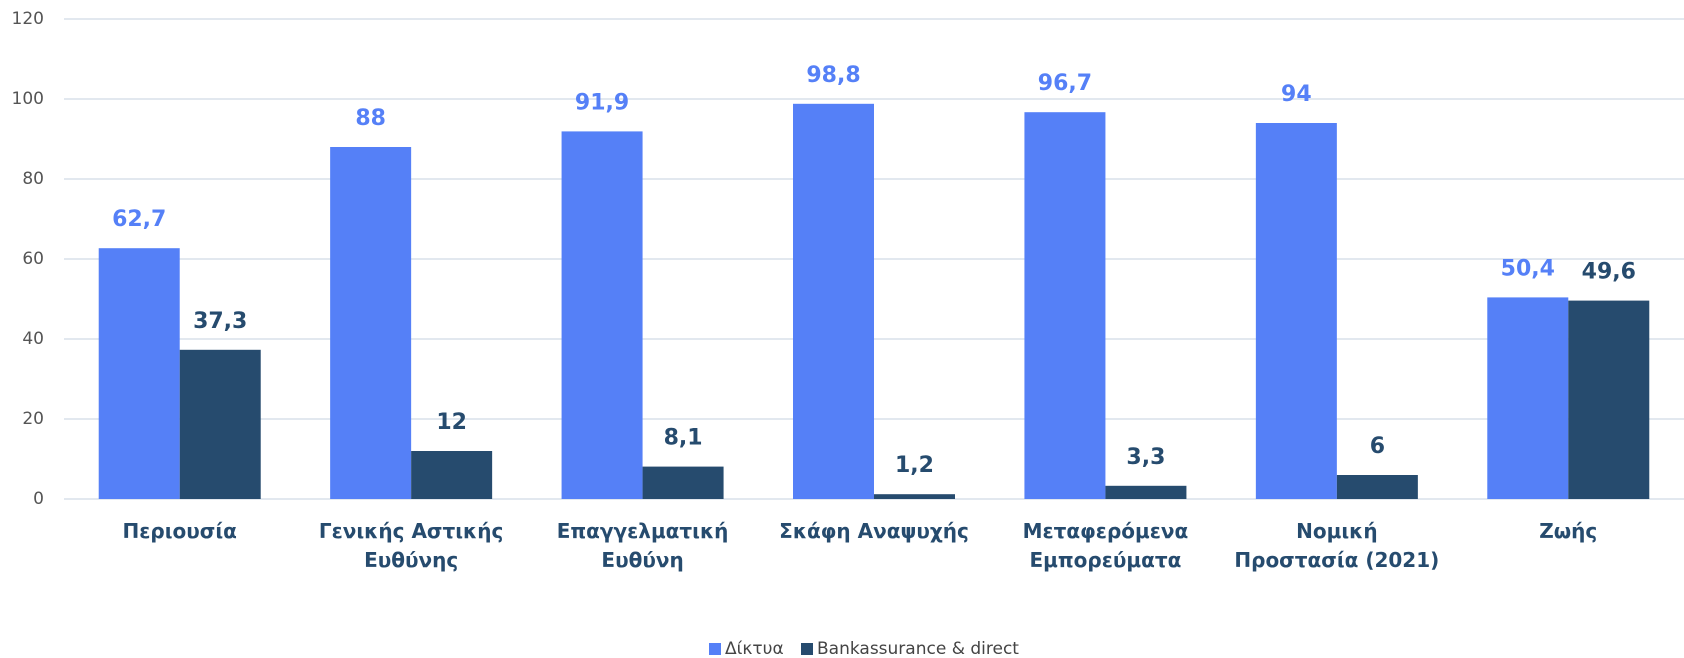 The width and height of the screenshot is (1684, 658). I want to click on data-label: 1,2, so click(914, 465).